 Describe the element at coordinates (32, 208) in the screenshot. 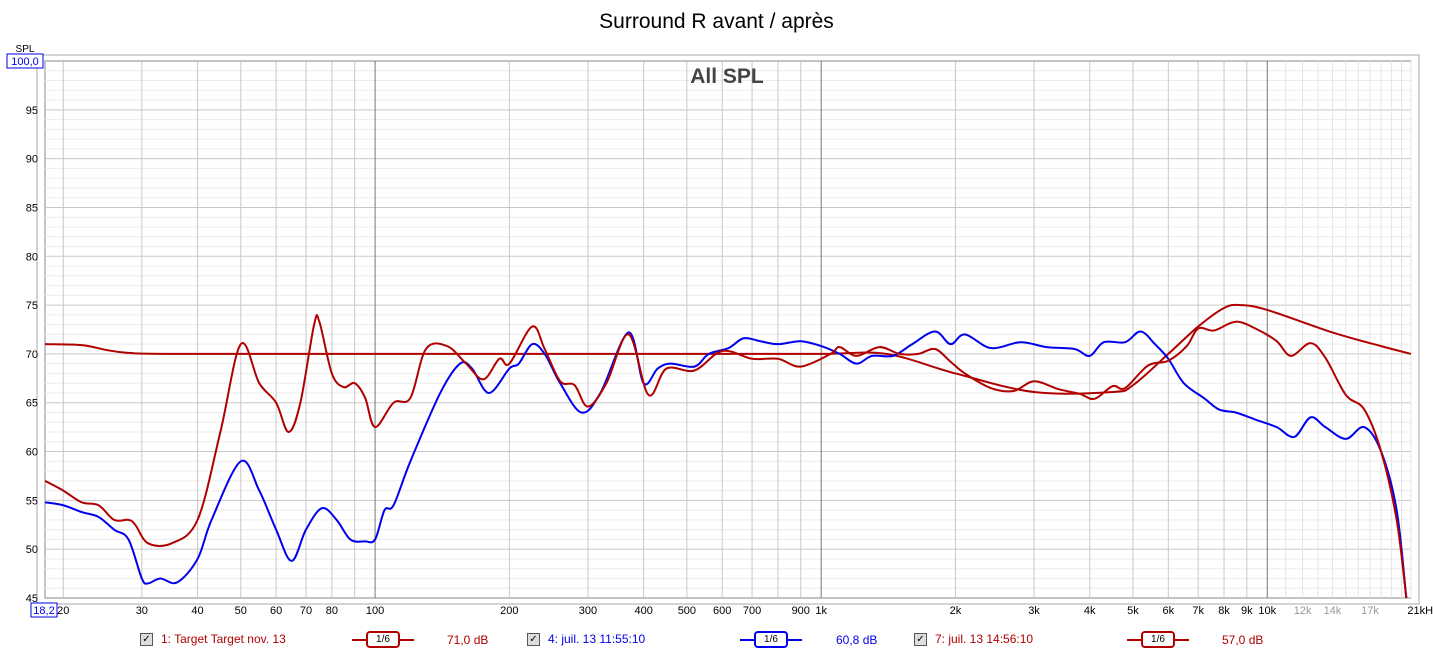

I see `y-tick-label: 85` at that location.